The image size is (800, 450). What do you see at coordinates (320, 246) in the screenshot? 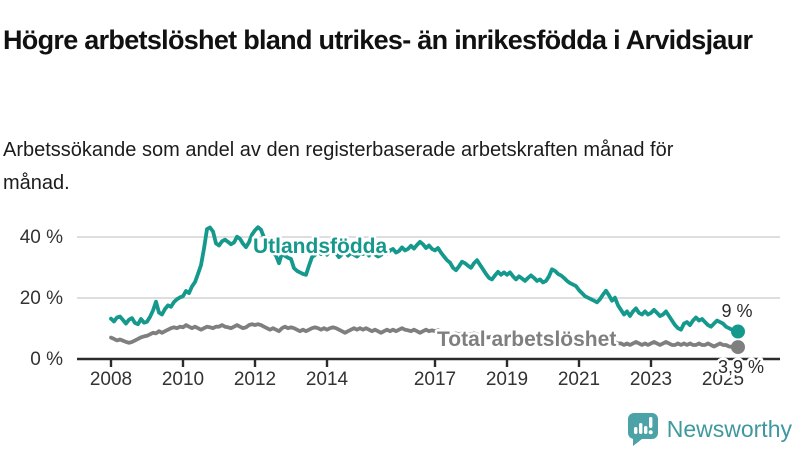
I see `series-label-utlandsfodda: Utlandsfödda` at bounding box center [320, 246].